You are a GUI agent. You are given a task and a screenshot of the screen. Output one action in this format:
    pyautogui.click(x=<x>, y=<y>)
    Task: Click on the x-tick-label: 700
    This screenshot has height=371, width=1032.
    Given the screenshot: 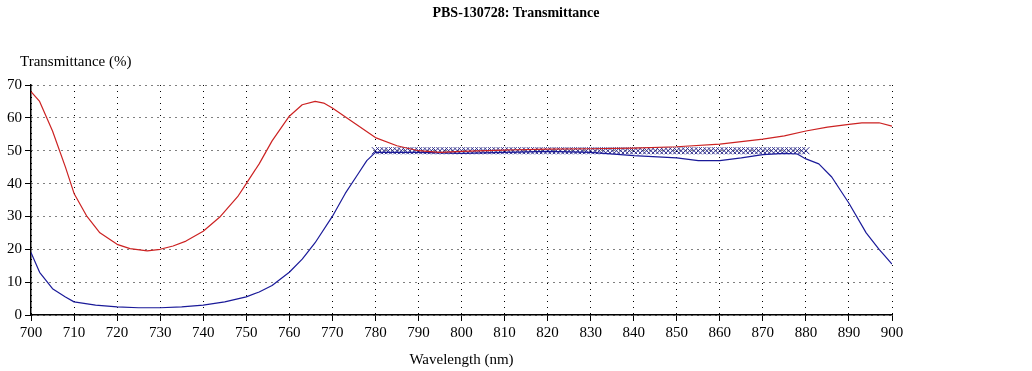 What is the action you would take?
    pyautogui.click(x=31, y=331)
    